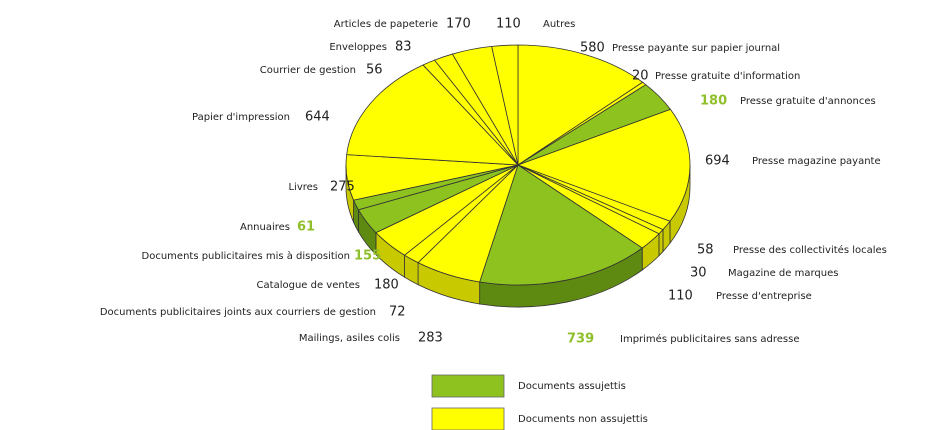 This screenshot has height=430, width=934. What do you see at coordinates (640, 76) in the screenshot?
I see `slice-value: 20` at bounding box center [640, 76].